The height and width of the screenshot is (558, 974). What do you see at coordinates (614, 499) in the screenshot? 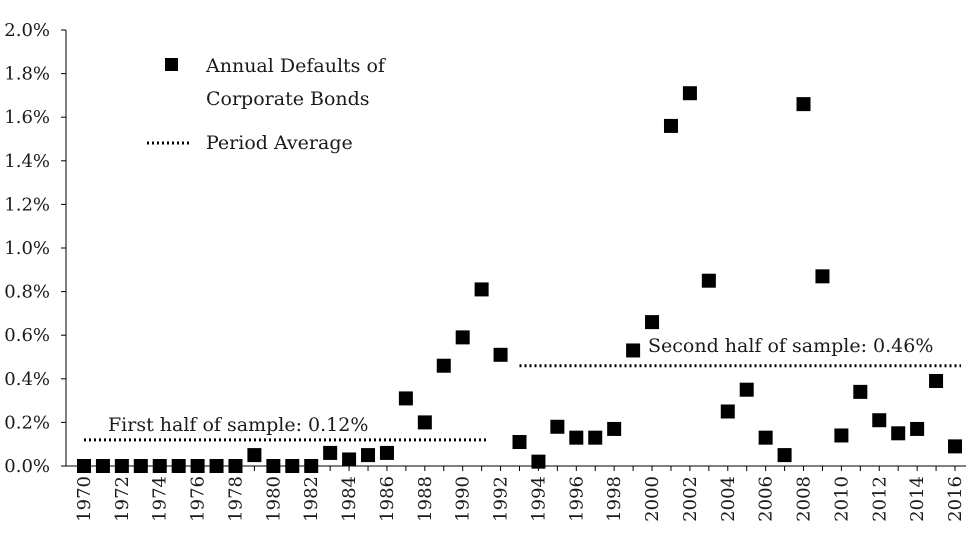
I see `x-tick-label: 1998` at bounding box center [614, 499].